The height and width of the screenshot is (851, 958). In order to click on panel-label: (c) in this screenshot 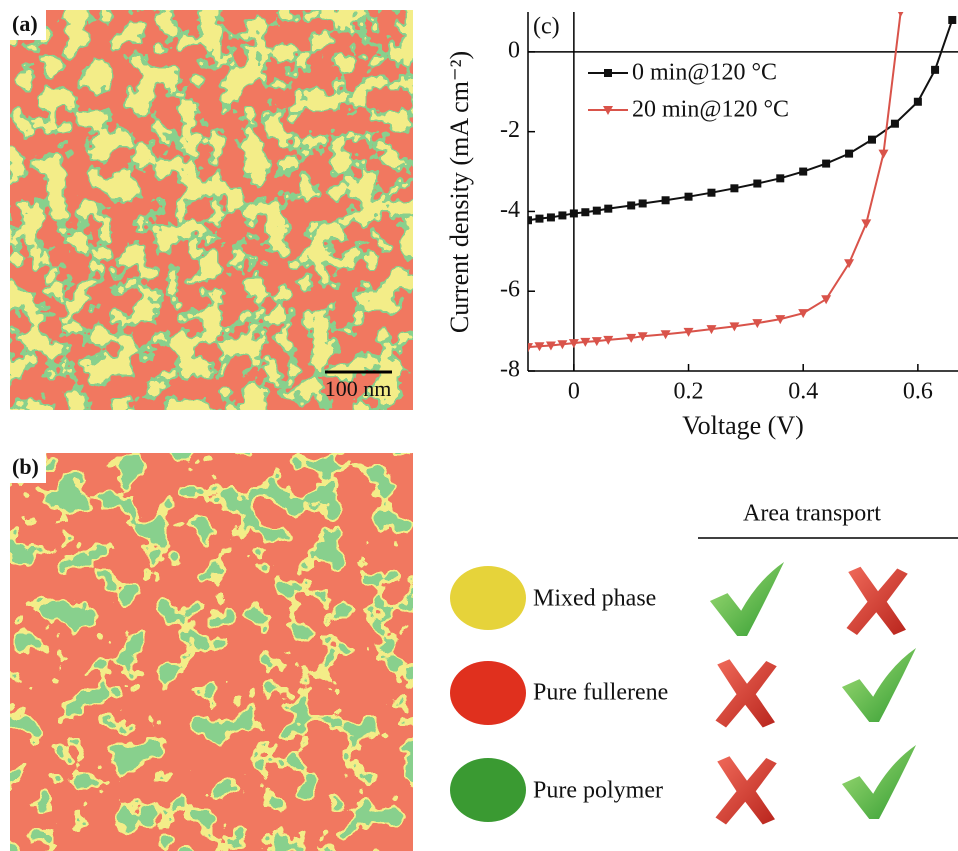, I will do `click(546, 27)`.